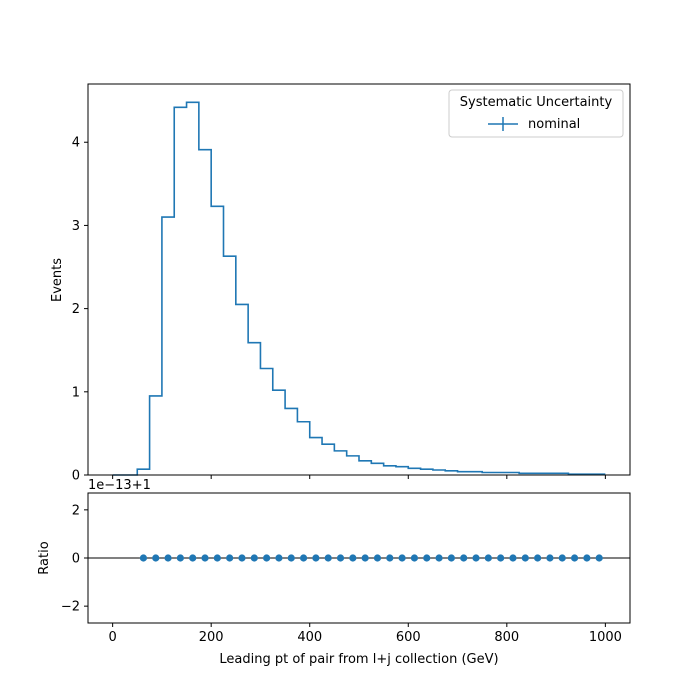  Describe the element at coordinates (57, 280) in the screenshot. I see `events-y-axis-label: Events` at that location.